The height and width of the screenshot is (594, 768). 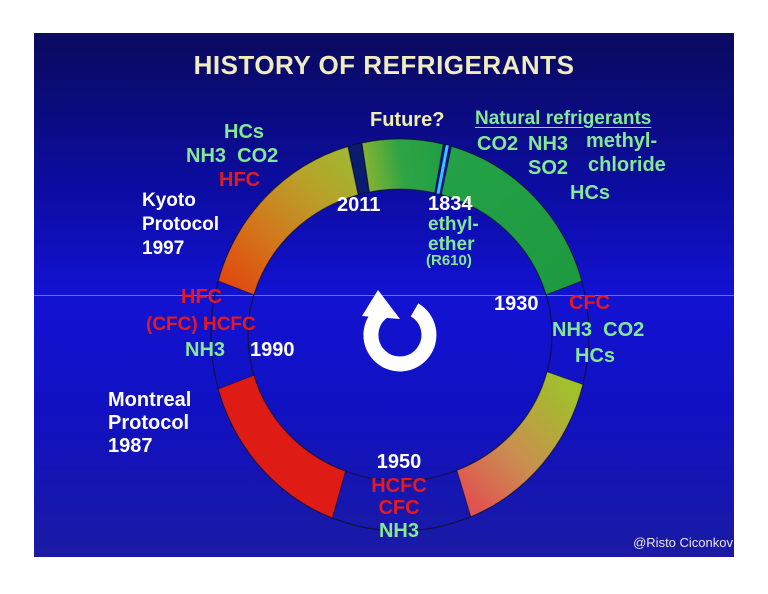 What do you see at coordinates (622, 141) in the screenshot?
I see `label-natural-methyl: methyl-` at bounding box center [622, 141].